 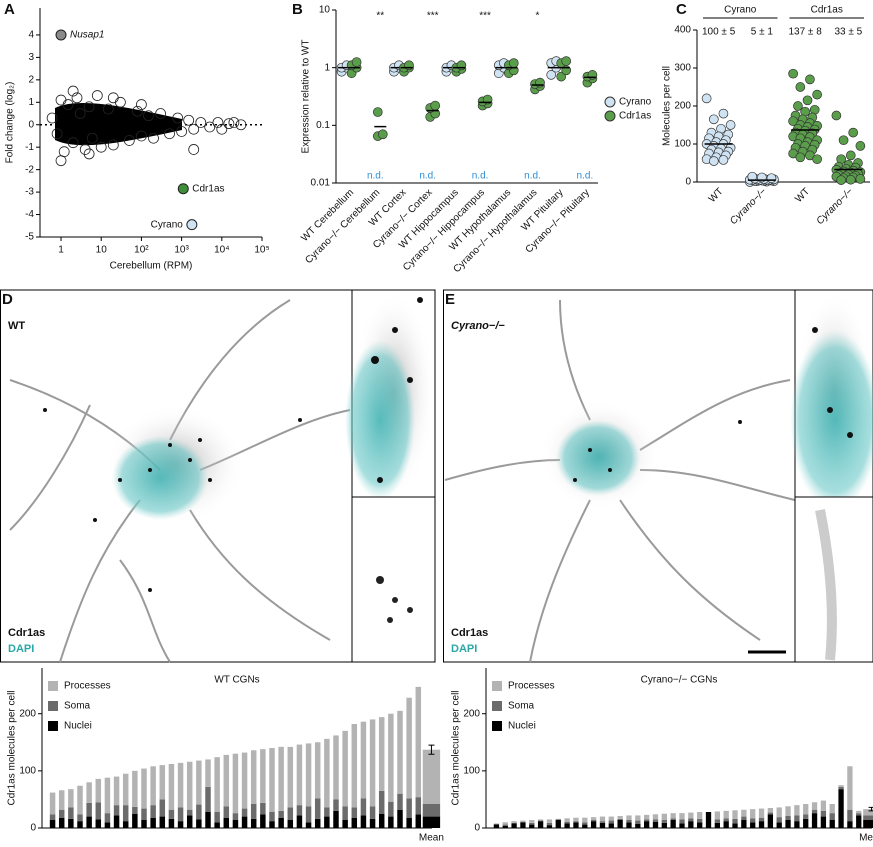 What do you see at coordinates (740, 10) in the screenshot?
I see `group-label: Cyrano` at bounding box center [740, 10].